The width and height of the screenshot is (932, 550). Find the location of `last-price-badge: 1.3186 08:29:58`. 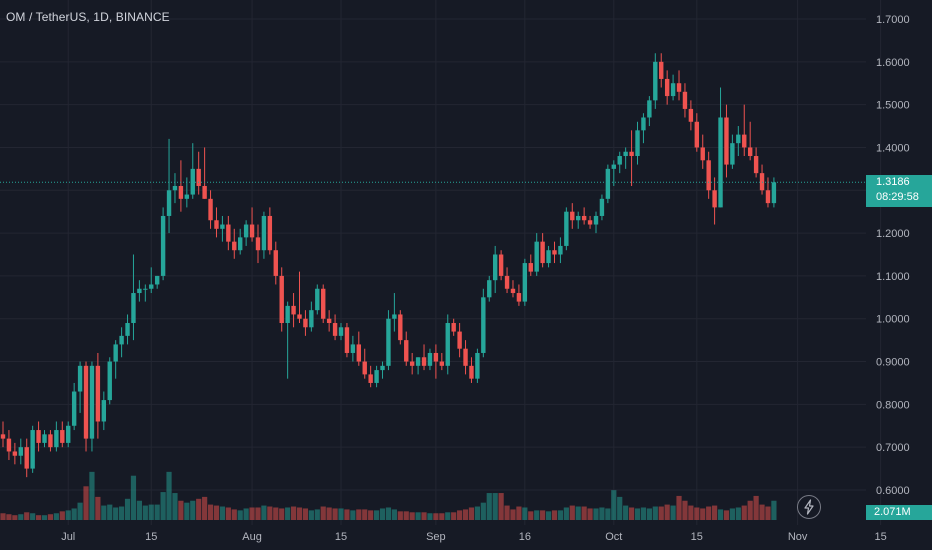

last-price-badge: 1.3186 08:29:58 is located at coordinates (899, 191).